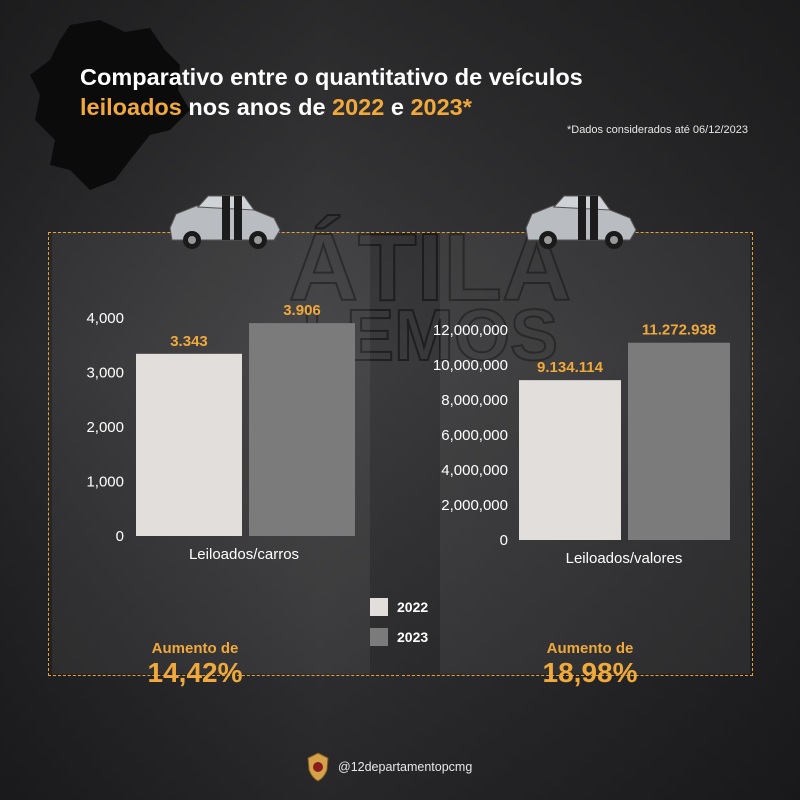 The height and width of the screenshot is (800, 800). I want to click on increase-values-label: Aumento de, so click(590, 648).